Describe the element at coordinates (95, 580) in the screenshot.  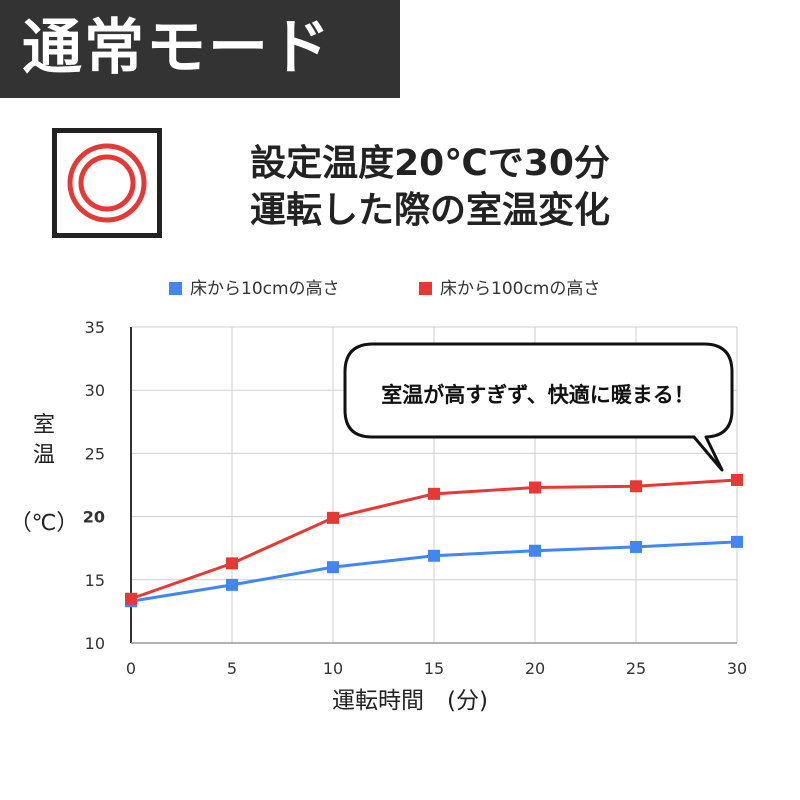
I see `y-tick-label: 15` at that location.